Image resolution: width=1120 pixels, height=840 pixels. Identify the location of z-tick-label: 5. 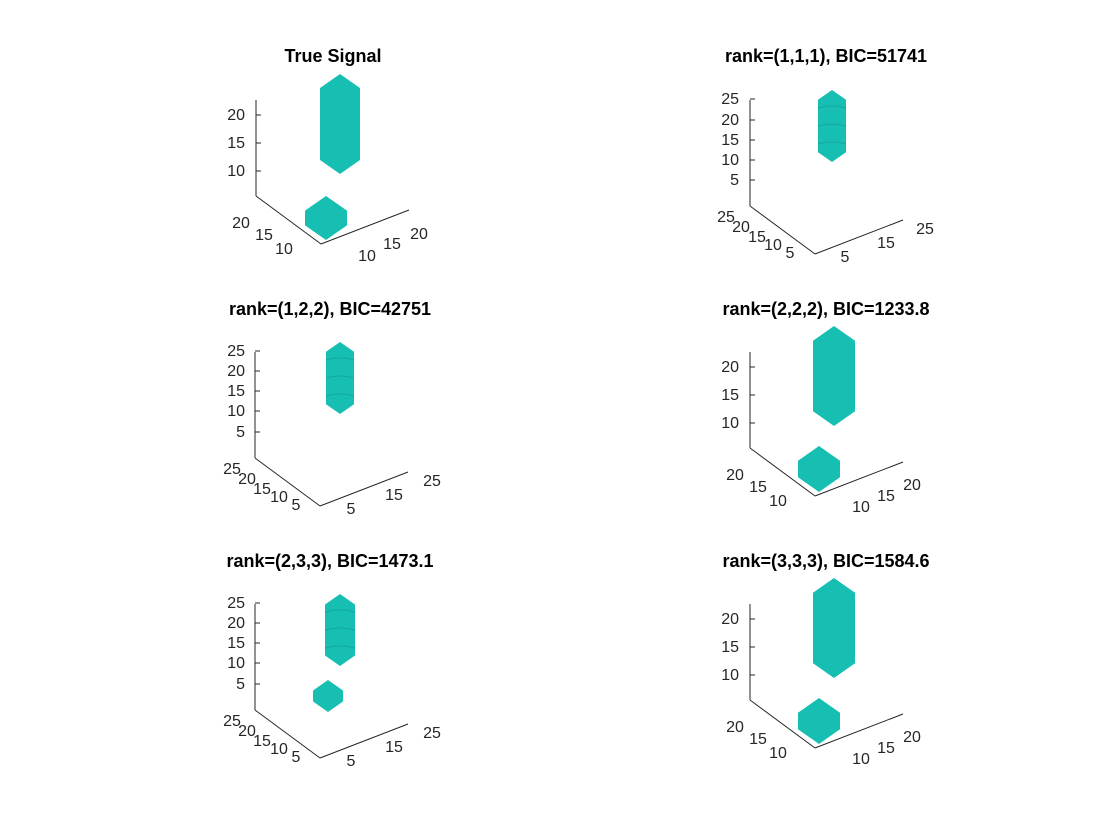
(240, 684).